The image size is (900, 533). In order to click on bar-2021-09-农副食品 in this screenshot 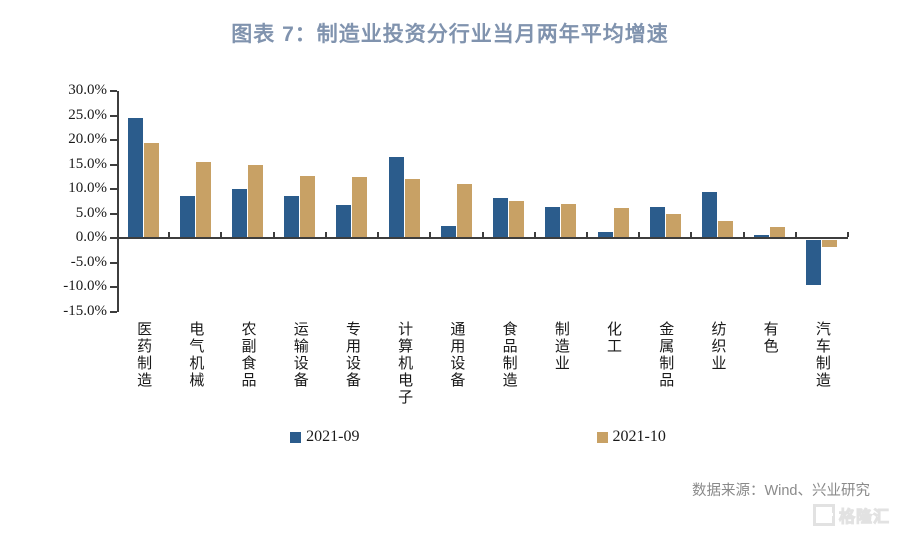, I will do `click(240, 213)`.